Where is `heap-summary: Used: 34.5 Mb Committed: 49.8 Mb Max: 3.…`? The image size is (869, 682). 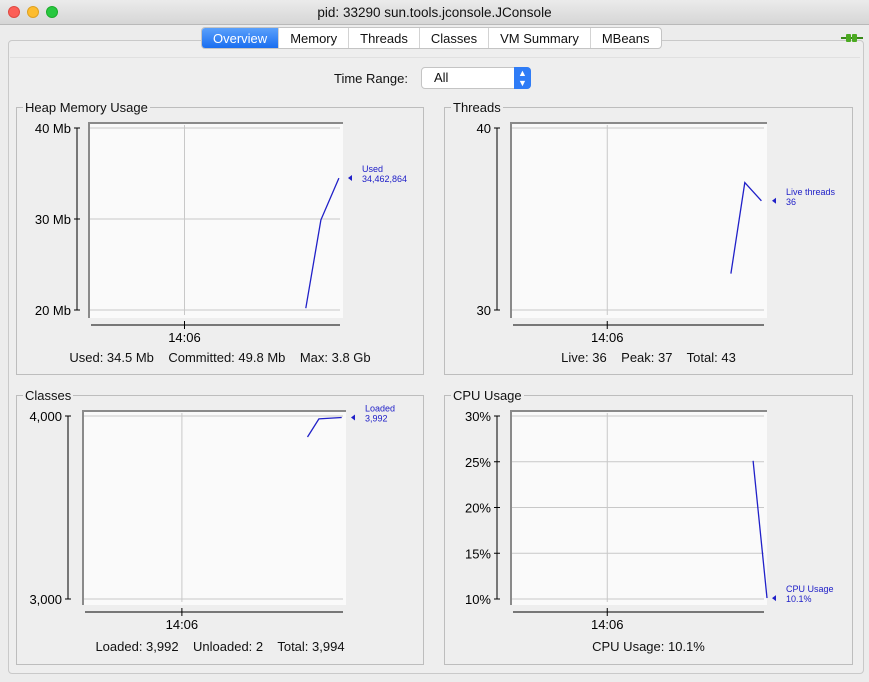 heap-summary: Used: 34.5 Mb Committed: 49.8 Mb Max: 3.… is located at coordinates (220, 357).